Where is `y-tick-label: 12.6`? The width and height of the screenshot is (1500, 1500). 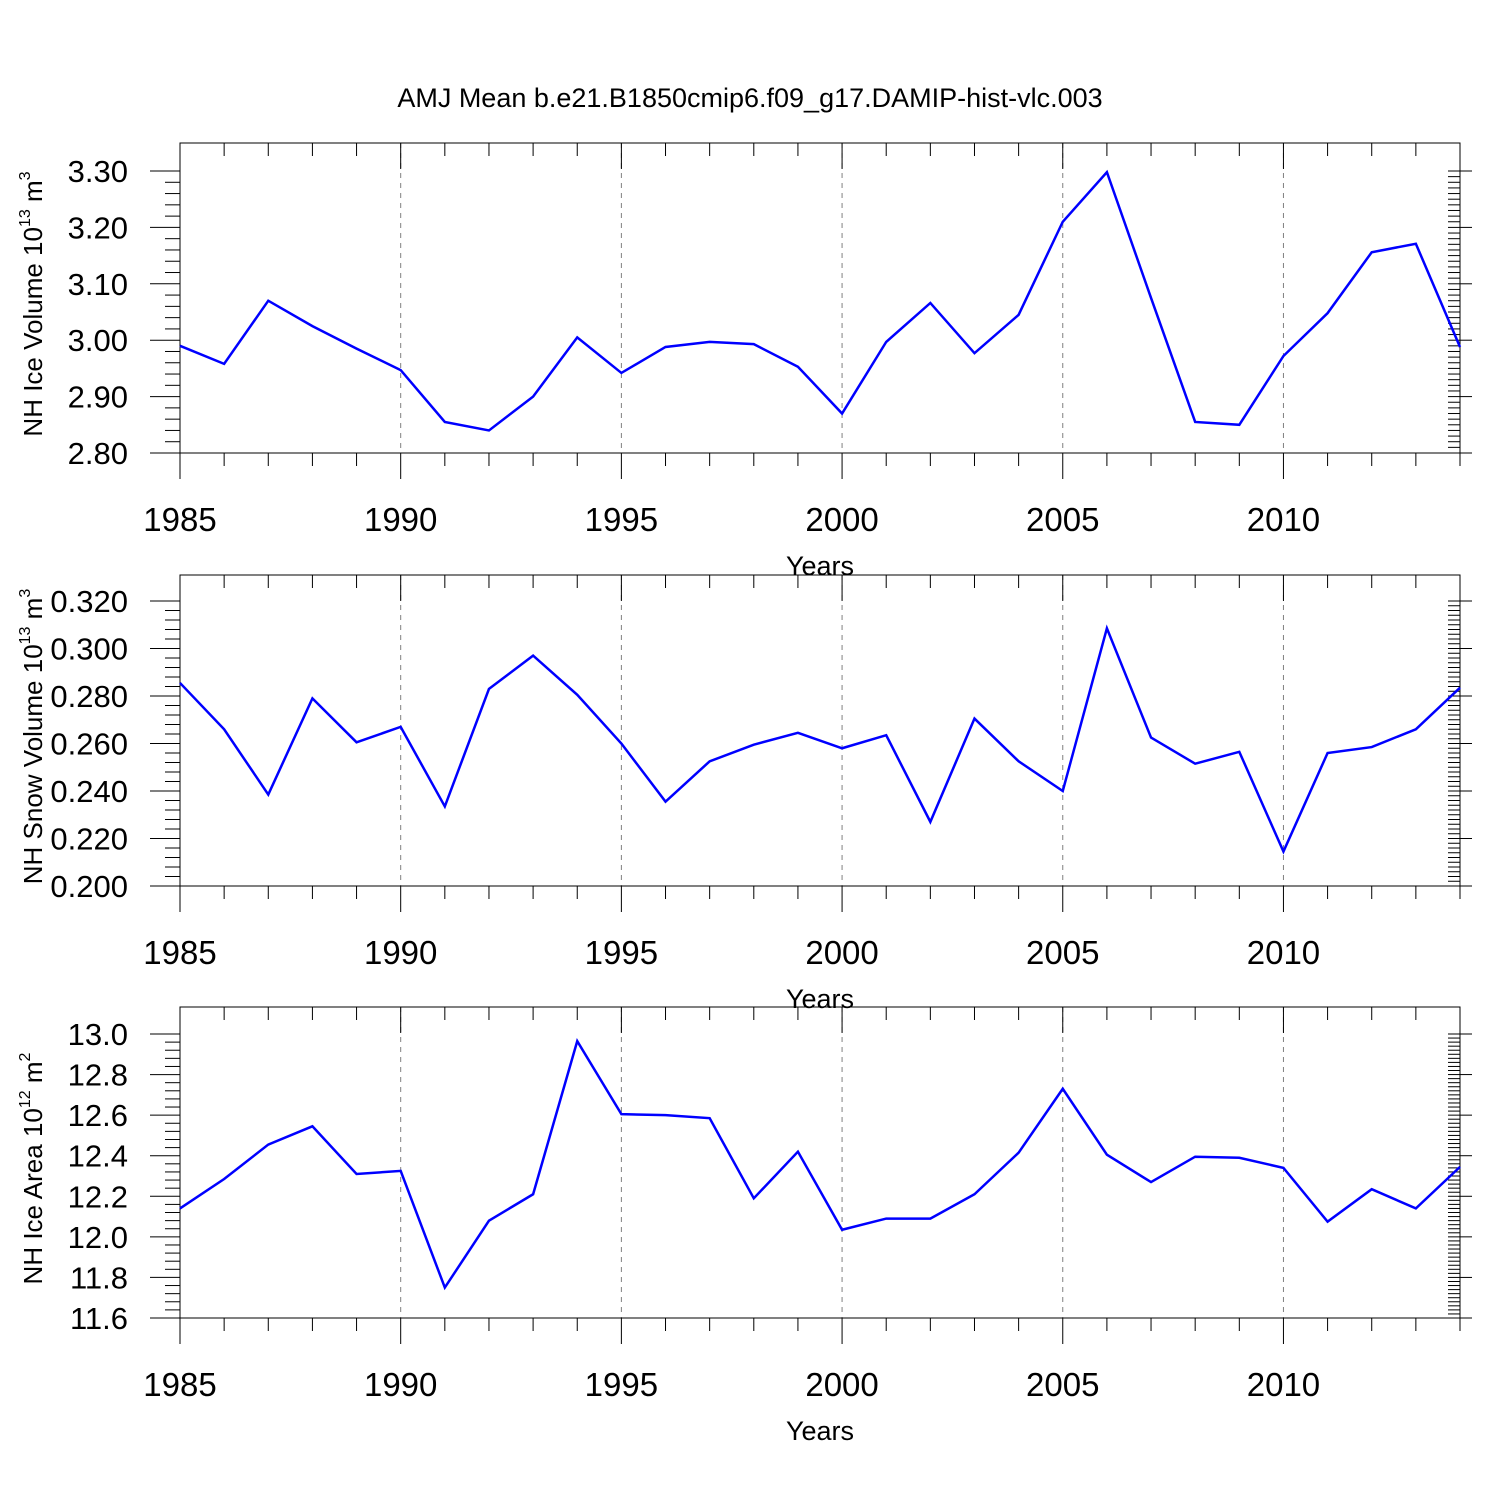
y-tick-label: 12.6 is located at coordinates (98, 1115).